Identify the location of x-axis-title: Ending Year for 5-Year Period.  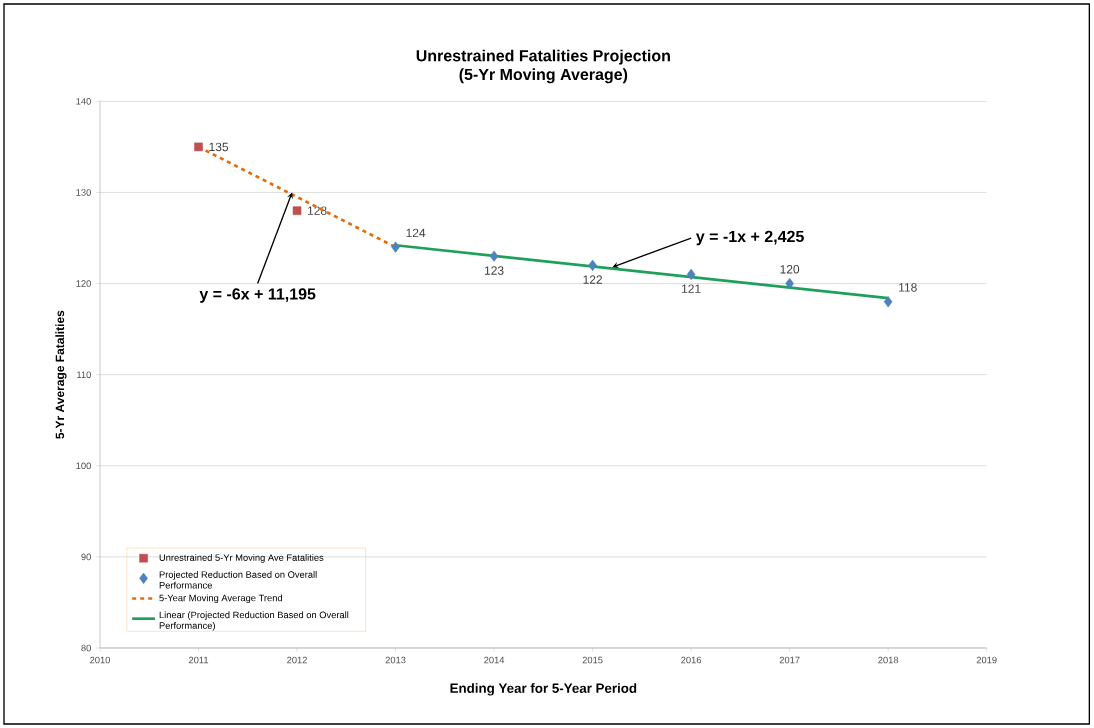
(543, 689).